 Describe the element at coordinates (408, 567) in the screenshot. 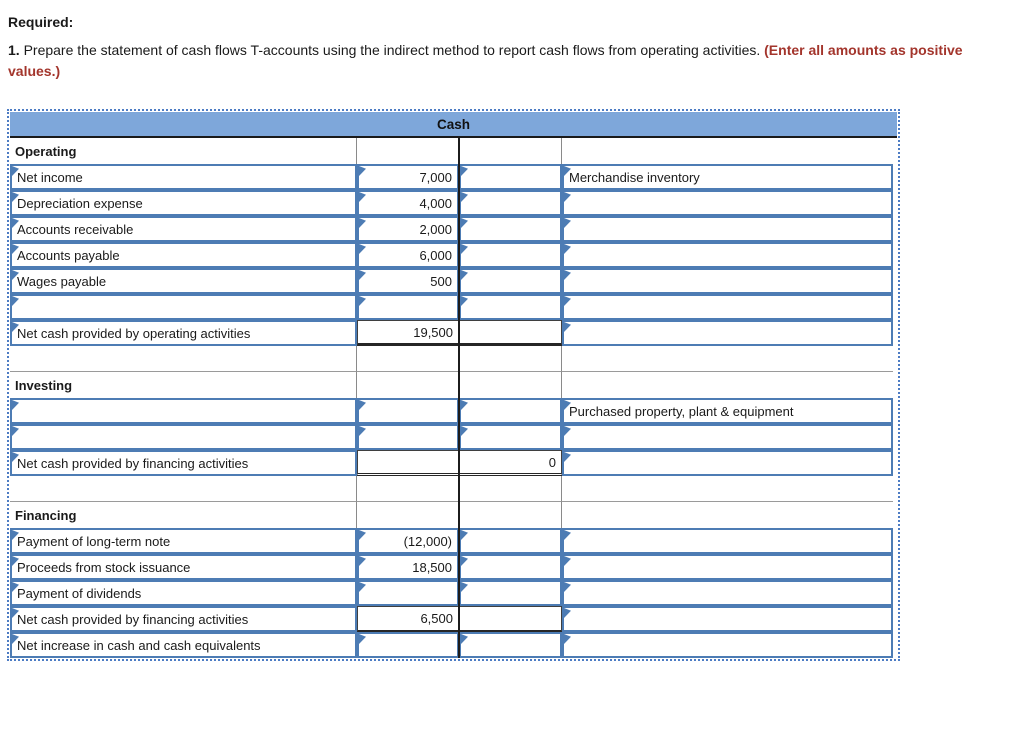

I see `debit-input-cell: 18,500` at that location.